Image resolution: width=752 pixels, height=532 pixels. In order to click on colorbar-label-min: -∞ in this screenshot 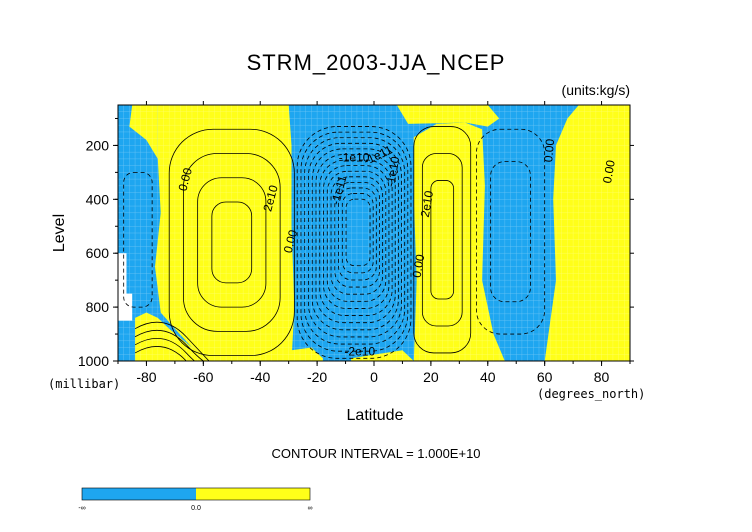, I will do `click(81, 508)`.